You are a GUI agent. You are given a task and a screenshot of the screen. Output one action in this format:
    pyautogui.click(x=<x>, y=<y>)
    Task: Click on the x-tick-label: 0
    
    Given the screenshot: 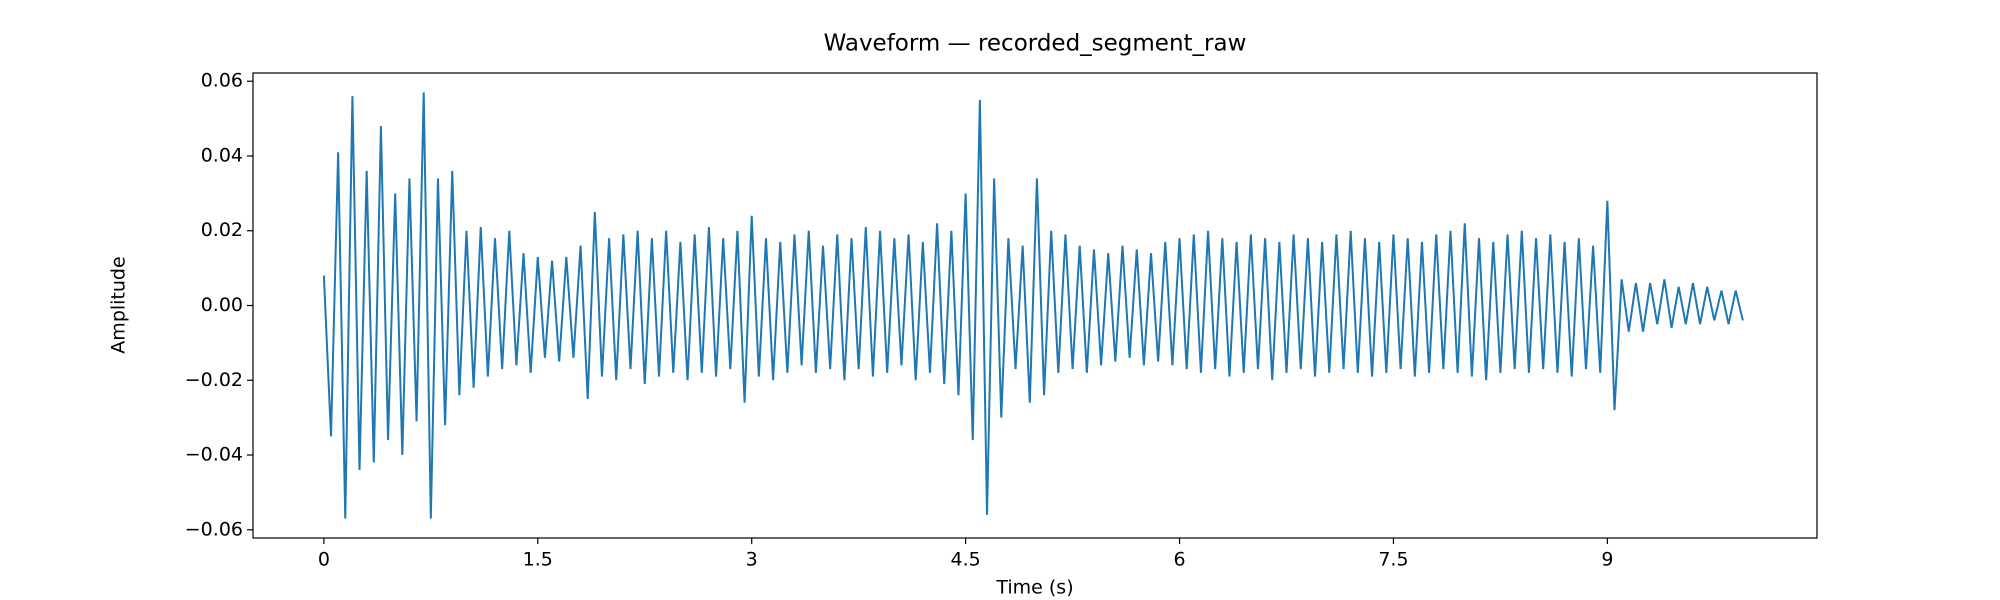 What is the action you would take?
    pyautogui.click(x=324, y=560)
    